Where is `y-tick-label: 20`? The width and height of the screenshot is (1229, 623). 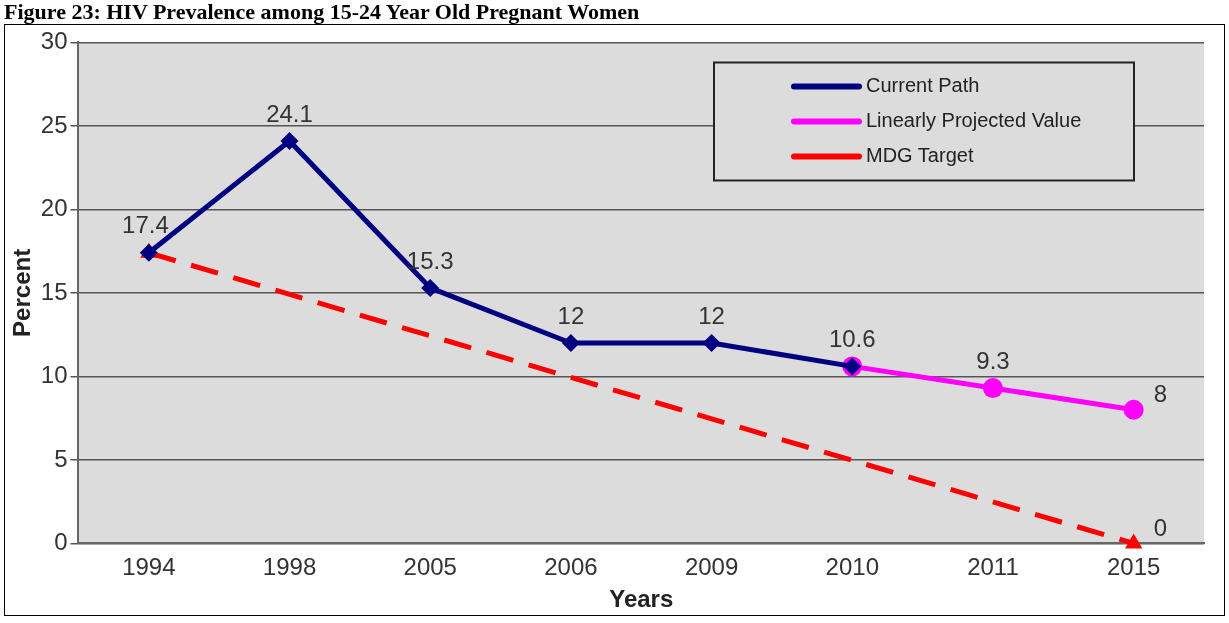
y-tick-label: 20 is located at coordinates (54, 208).